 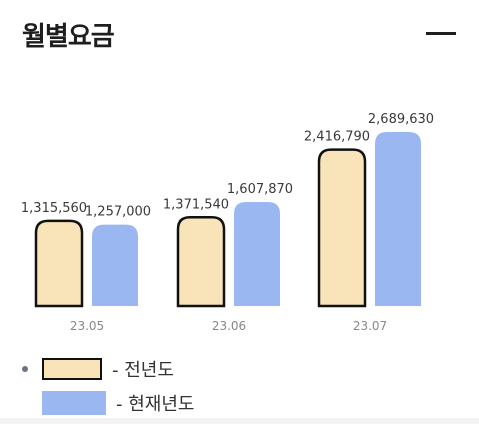 What do you see at coordinates (118, 212) in the screenshot?
I see `value-label: 1,257,000` at bounding box center [118, 212].